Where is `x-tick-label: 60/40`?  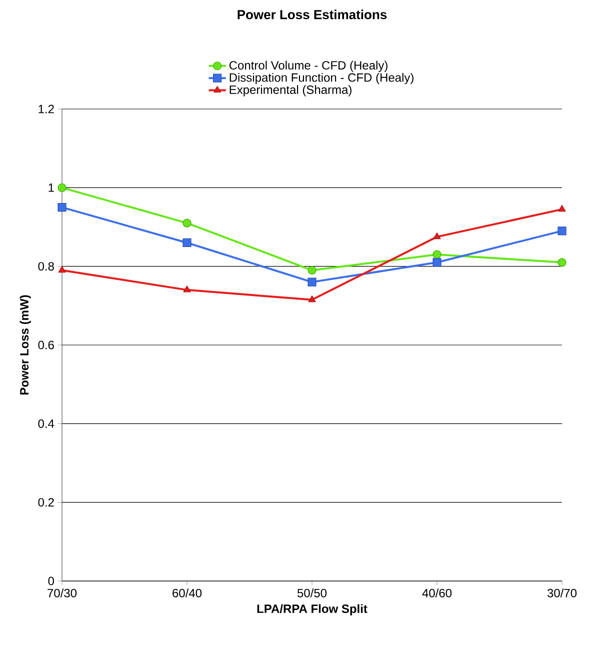 x-tick-label: 60/40 is located at coordinates (187, 593).